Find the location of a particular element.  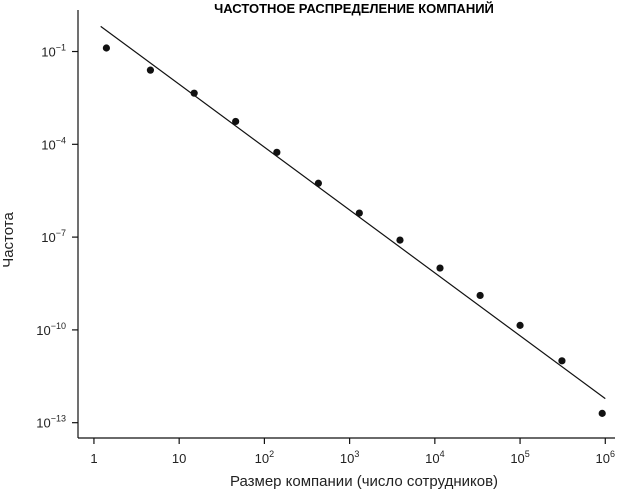

x-tick-label: 10⁶ is located at coordinates (605, 457).